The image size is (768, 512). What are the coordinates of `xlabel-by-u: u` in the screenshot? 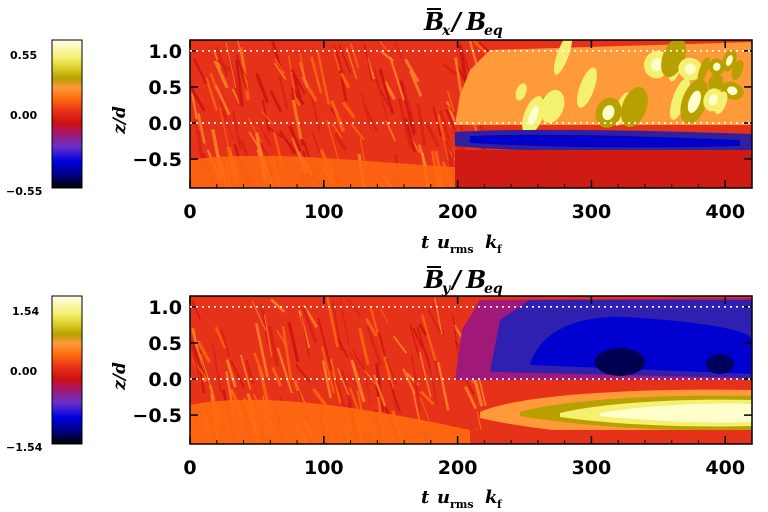 It's located at (443, 497).